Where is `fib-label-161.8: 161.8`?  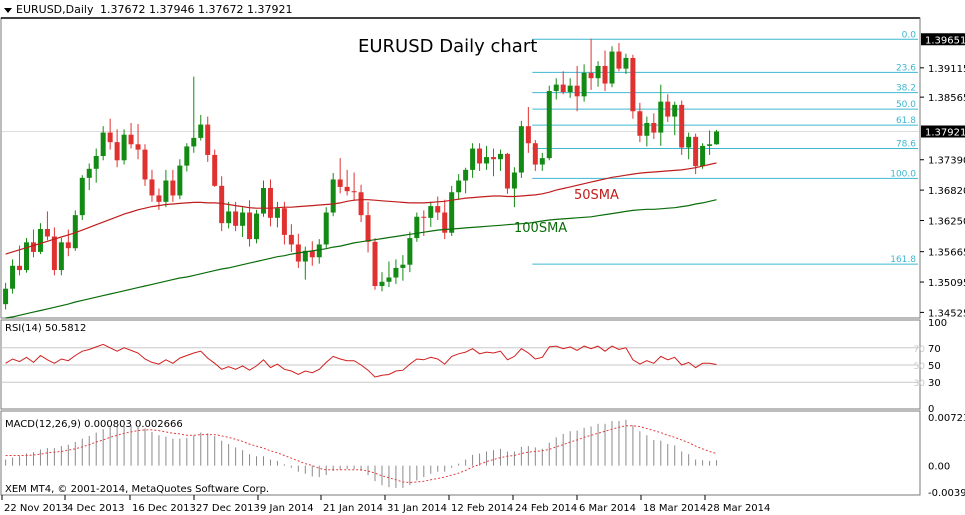 fib-label-161.8: 161.8 is located at coordinates (903, 260).